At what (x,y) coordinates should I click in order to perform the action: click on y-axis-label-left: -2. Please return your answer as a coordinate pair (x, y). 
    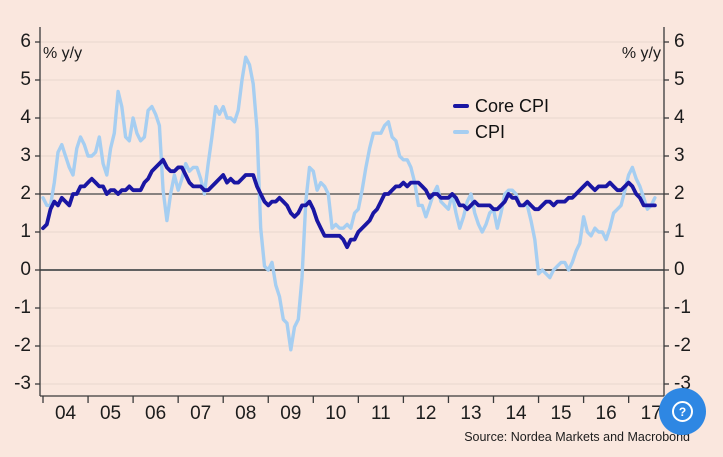
    Looking at the image, I should click on (22, 345).